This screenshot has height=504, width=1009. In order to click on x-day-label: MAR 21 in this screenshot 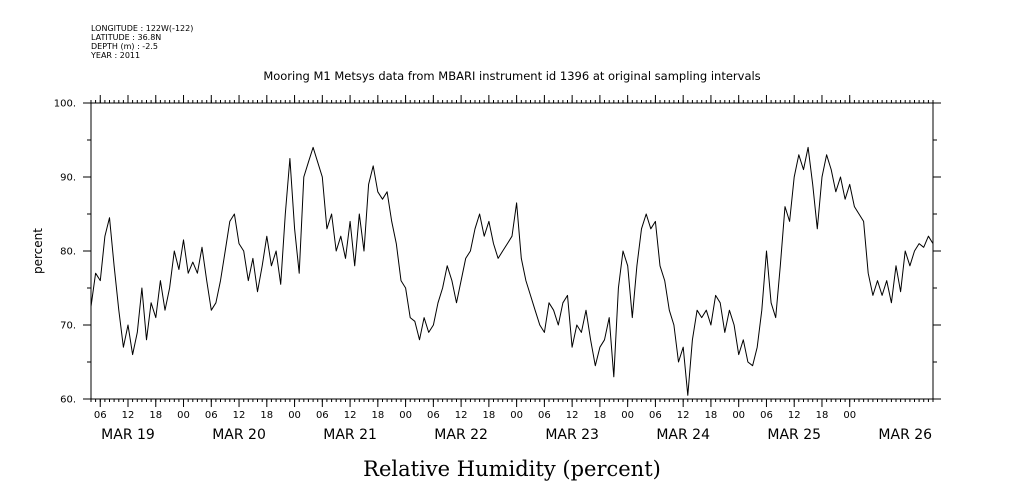, I will do `click(350, 435)`.